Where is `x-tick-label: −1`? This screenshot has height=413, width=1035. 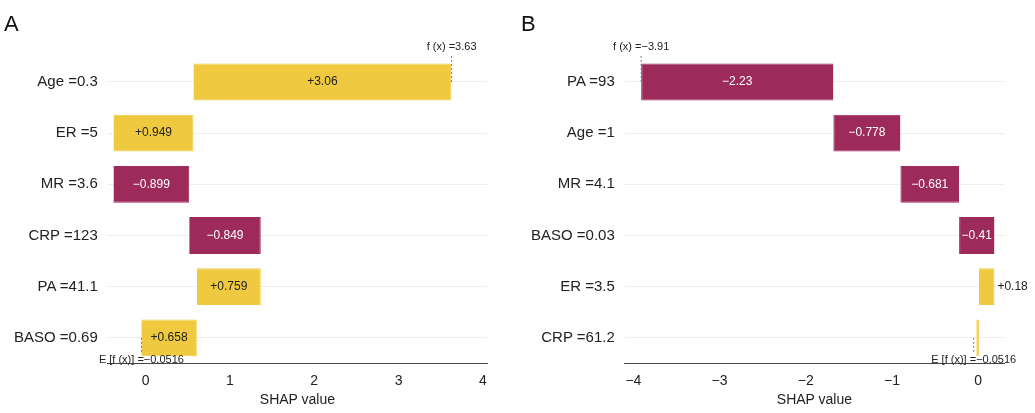 x-tick-label: −1 is located at coordinates (892, 379).